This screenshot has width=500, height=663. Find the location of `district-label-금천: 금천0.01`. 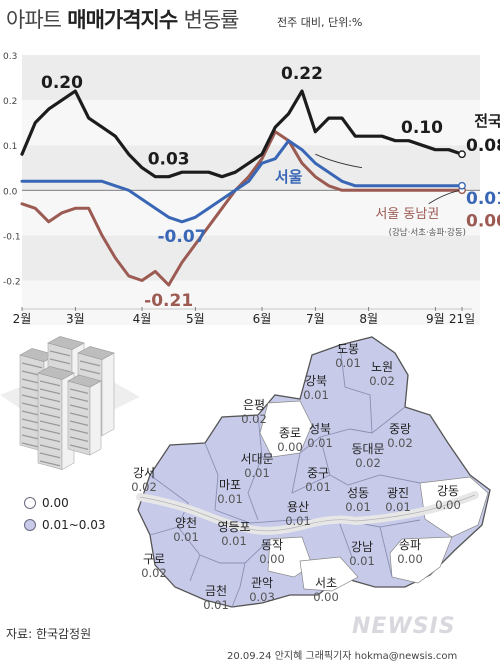

district-label-금천: 금천0.01 is located at coordinates (216, 597).